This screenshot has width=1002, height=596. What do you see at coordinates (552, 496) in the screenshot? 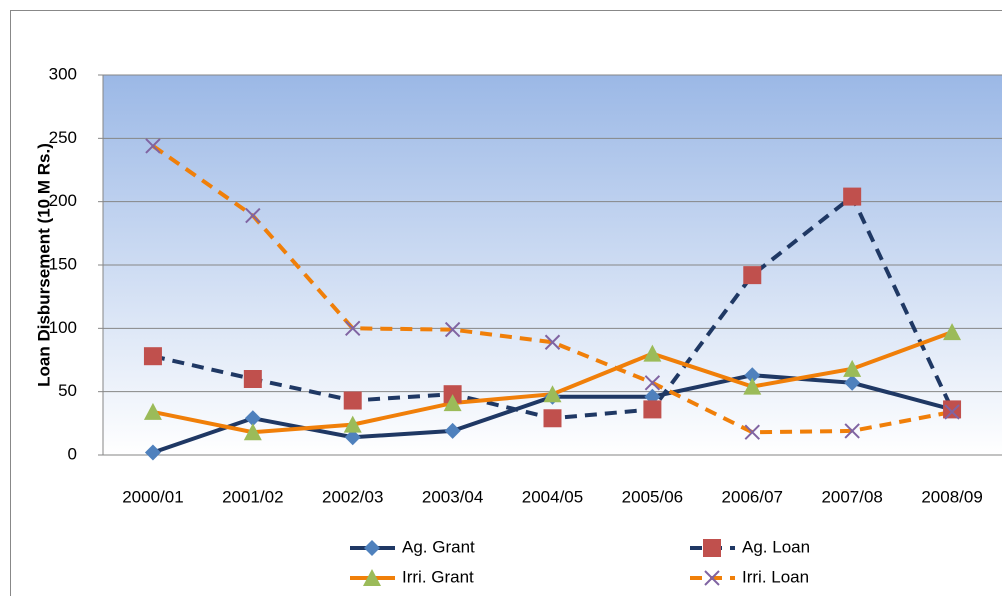
I see `x-tick-label: 2004/05` at bounding box center [552, 496].